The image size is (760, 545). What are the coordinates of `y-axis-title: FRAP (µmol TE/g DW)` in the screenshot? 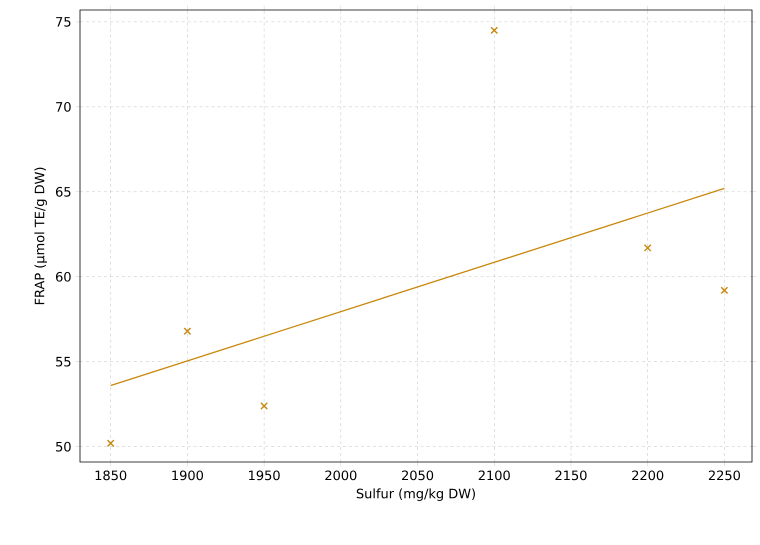 It's located at (40, 236).